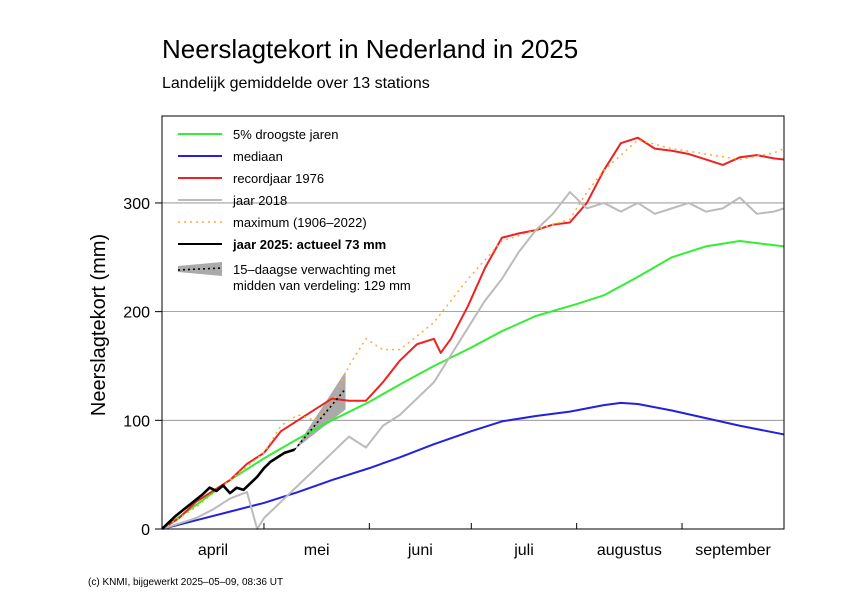 The height and width of the screenshot is (614, 858). I want to click on x-tick-label: juli, so click(523, 550).